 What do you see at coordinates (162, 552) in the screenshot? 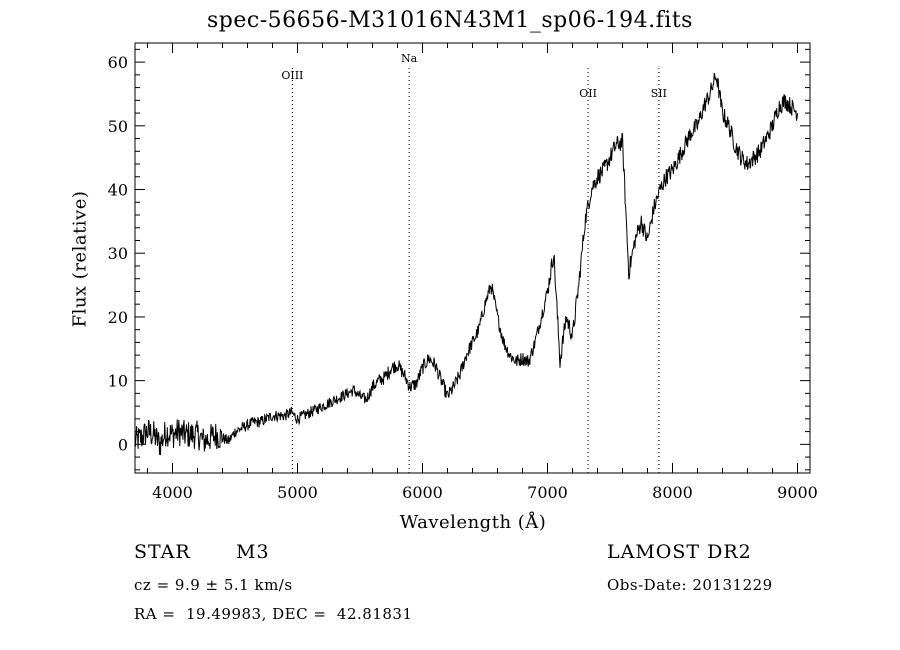
I see `star-class-label: STAR` at bounding box center [162, 552].